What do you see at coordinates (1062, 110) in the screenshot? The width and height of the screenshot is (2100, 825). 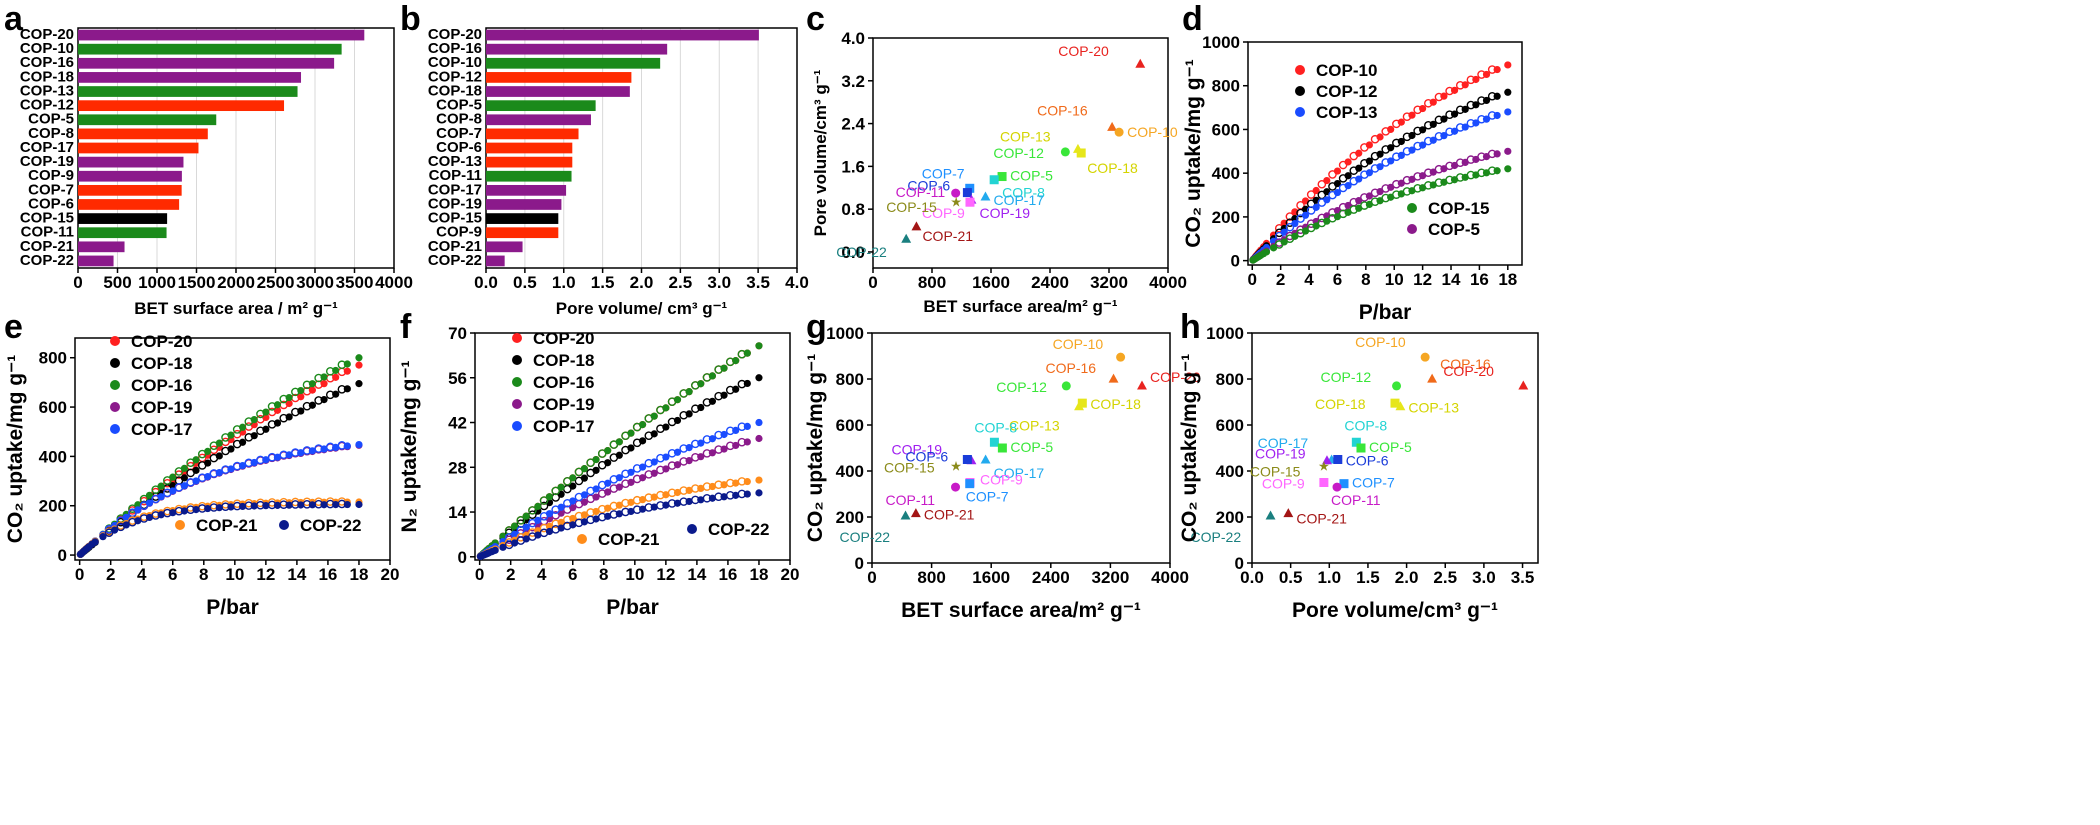 I see `point-label-cop-16: COP-16` at bounding box center [1062, 110].